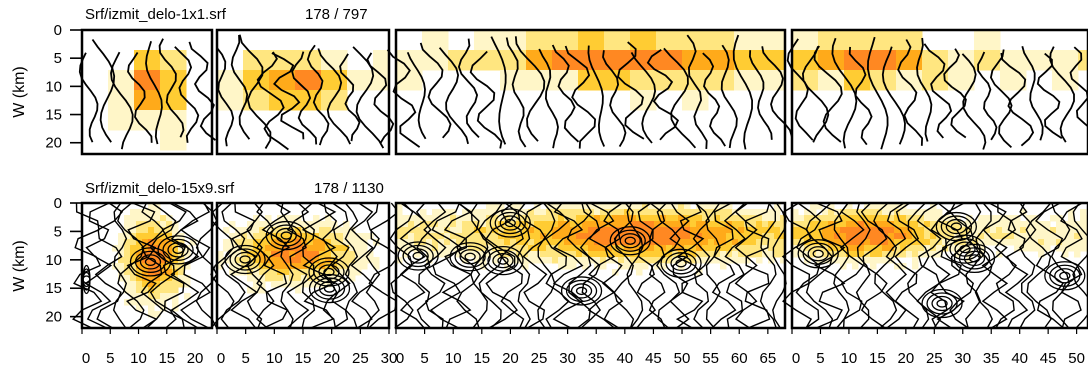 This screenshot has height=373, width=1088. I want to click on x-tick-label: 5, so click(424, 358).